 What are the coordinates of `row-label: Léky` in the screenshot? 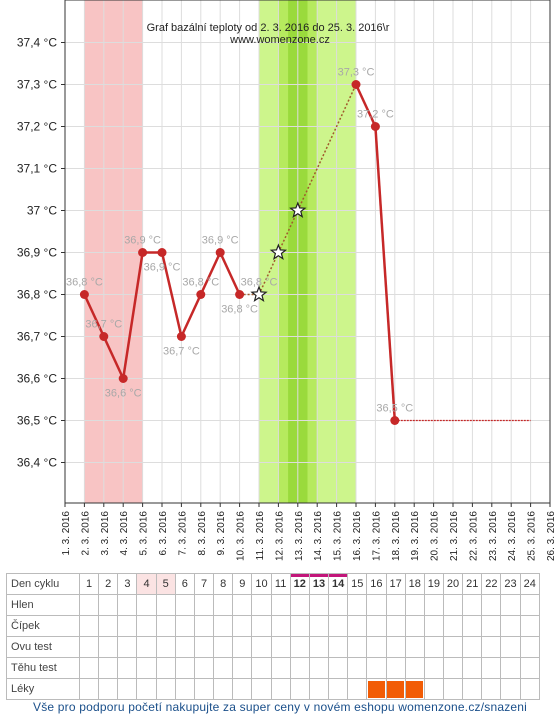 It's located at (43, 689).